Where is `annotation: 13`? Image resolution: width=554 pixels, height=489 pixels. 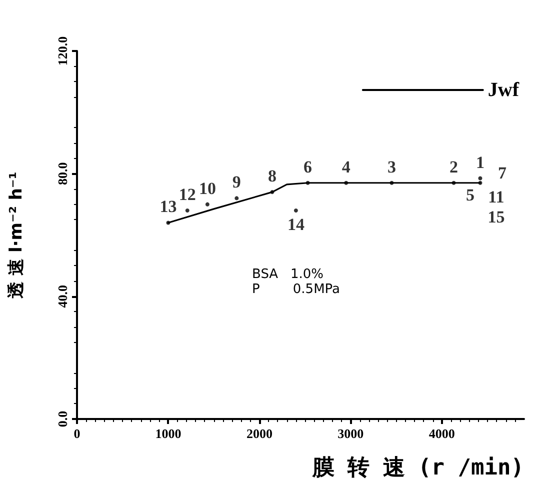 annotation: 13 is located at coordinates (168, 206).